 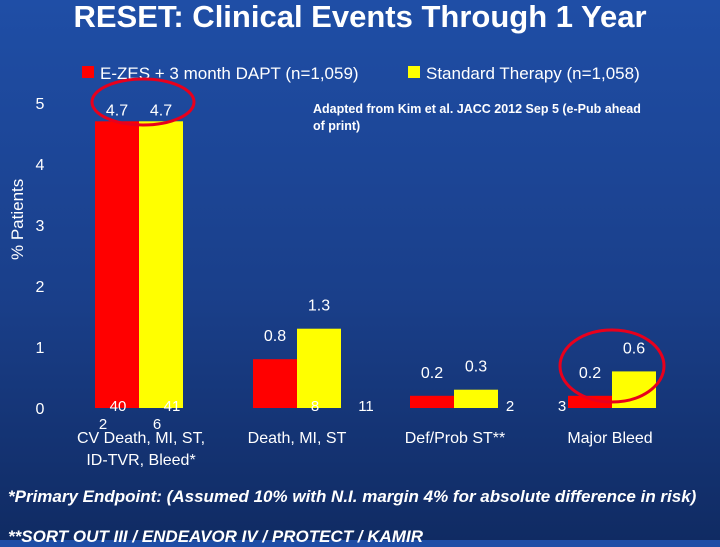 What do you see at coordinates (562, 406) in the screenshot?
I see `event-count-label: 3` at bounding box center [562, 406].